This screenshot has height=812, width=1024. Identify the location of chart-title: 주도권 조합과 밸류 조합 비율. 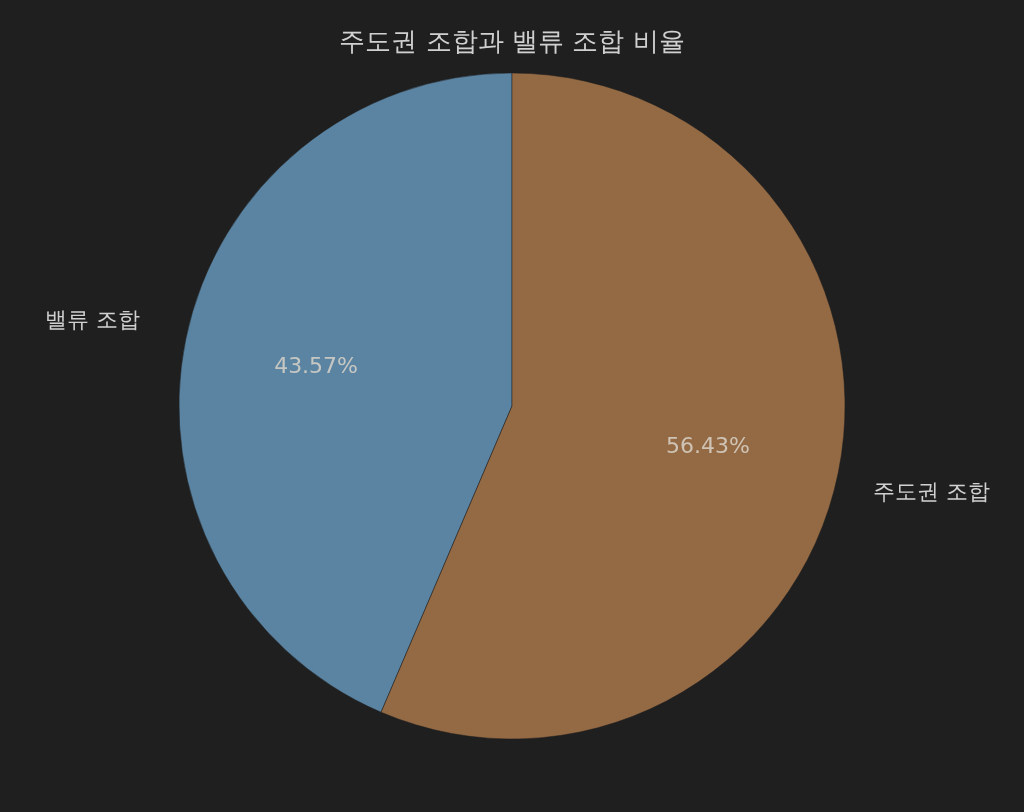
(512, 41).